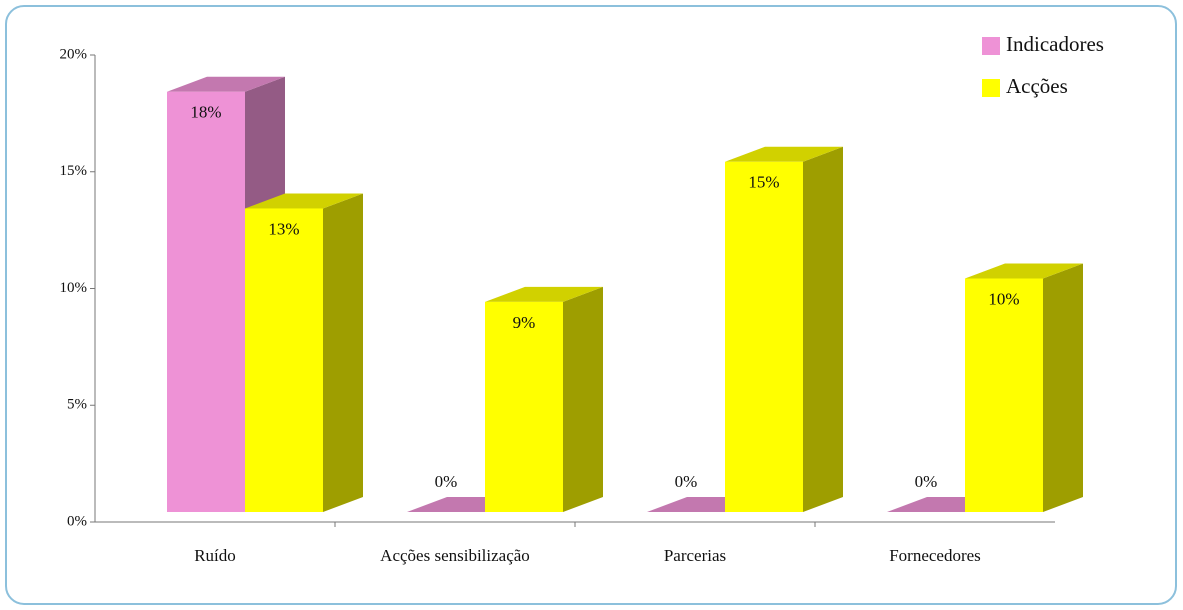  Describe the element at coordinates (695, 555) in the screenshot. I see `x-tick-label: Parcerias` at that location.